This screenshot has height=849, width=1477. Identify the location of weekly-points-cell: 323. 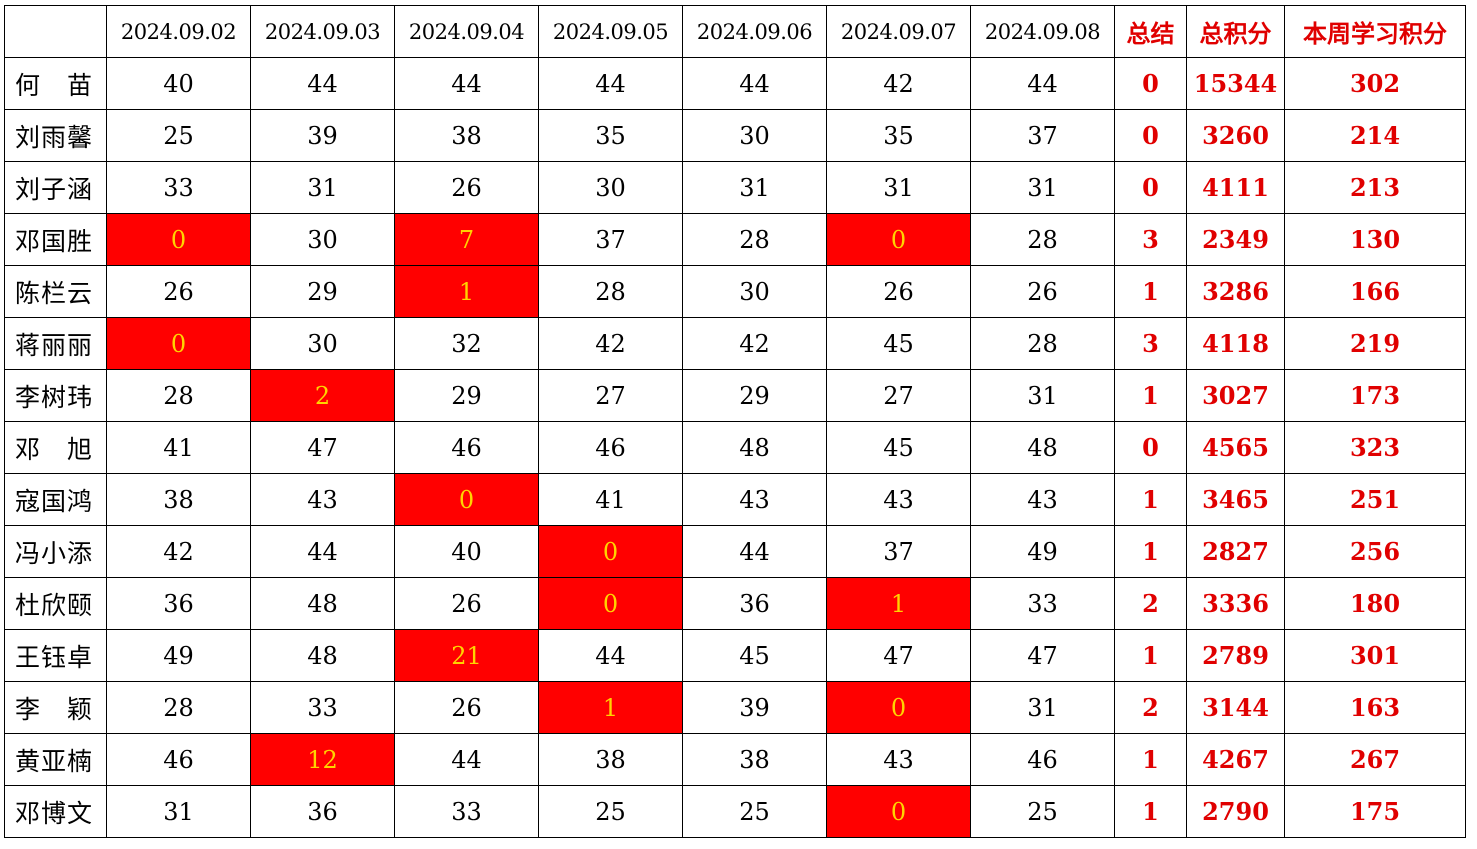
(1375, 447).